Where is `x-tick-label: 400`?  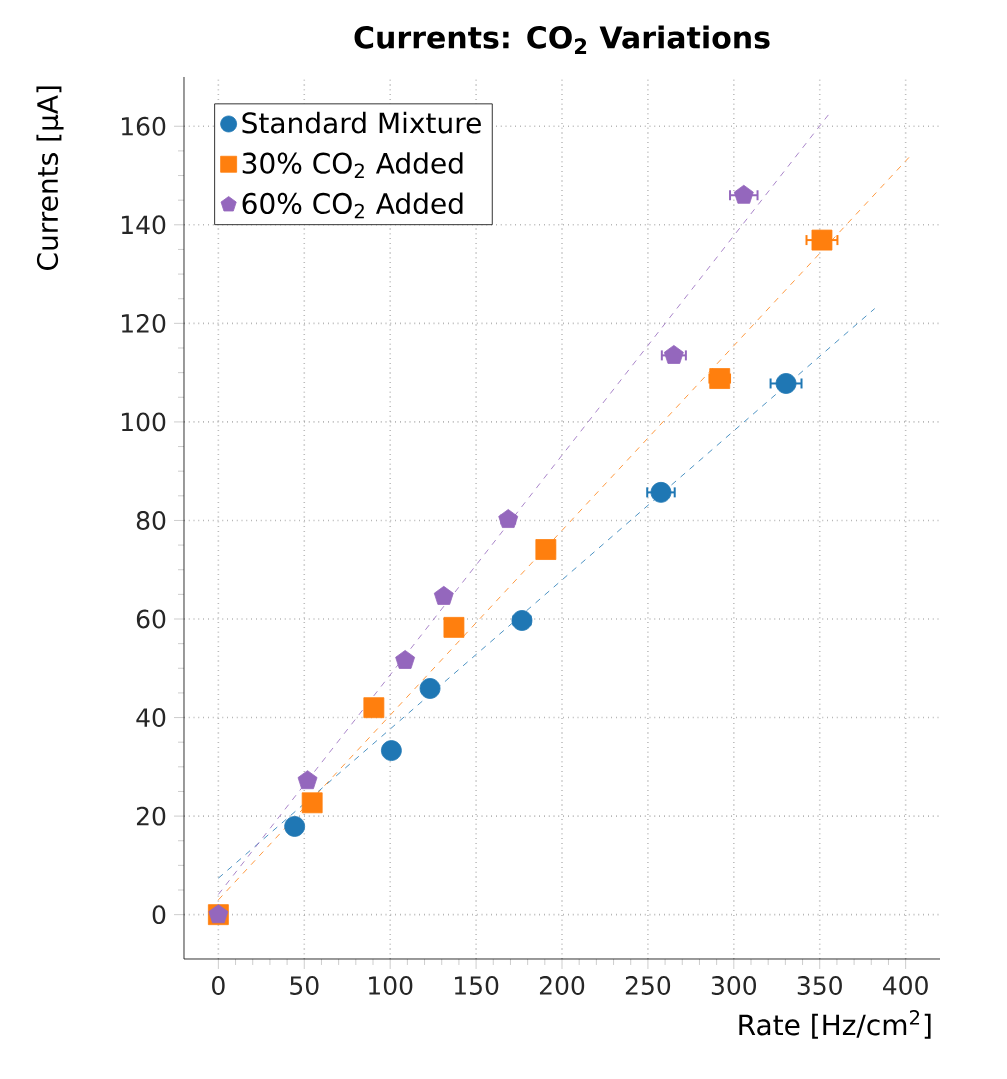
x-tick-label: 400 is located at coordinates (905, 985).